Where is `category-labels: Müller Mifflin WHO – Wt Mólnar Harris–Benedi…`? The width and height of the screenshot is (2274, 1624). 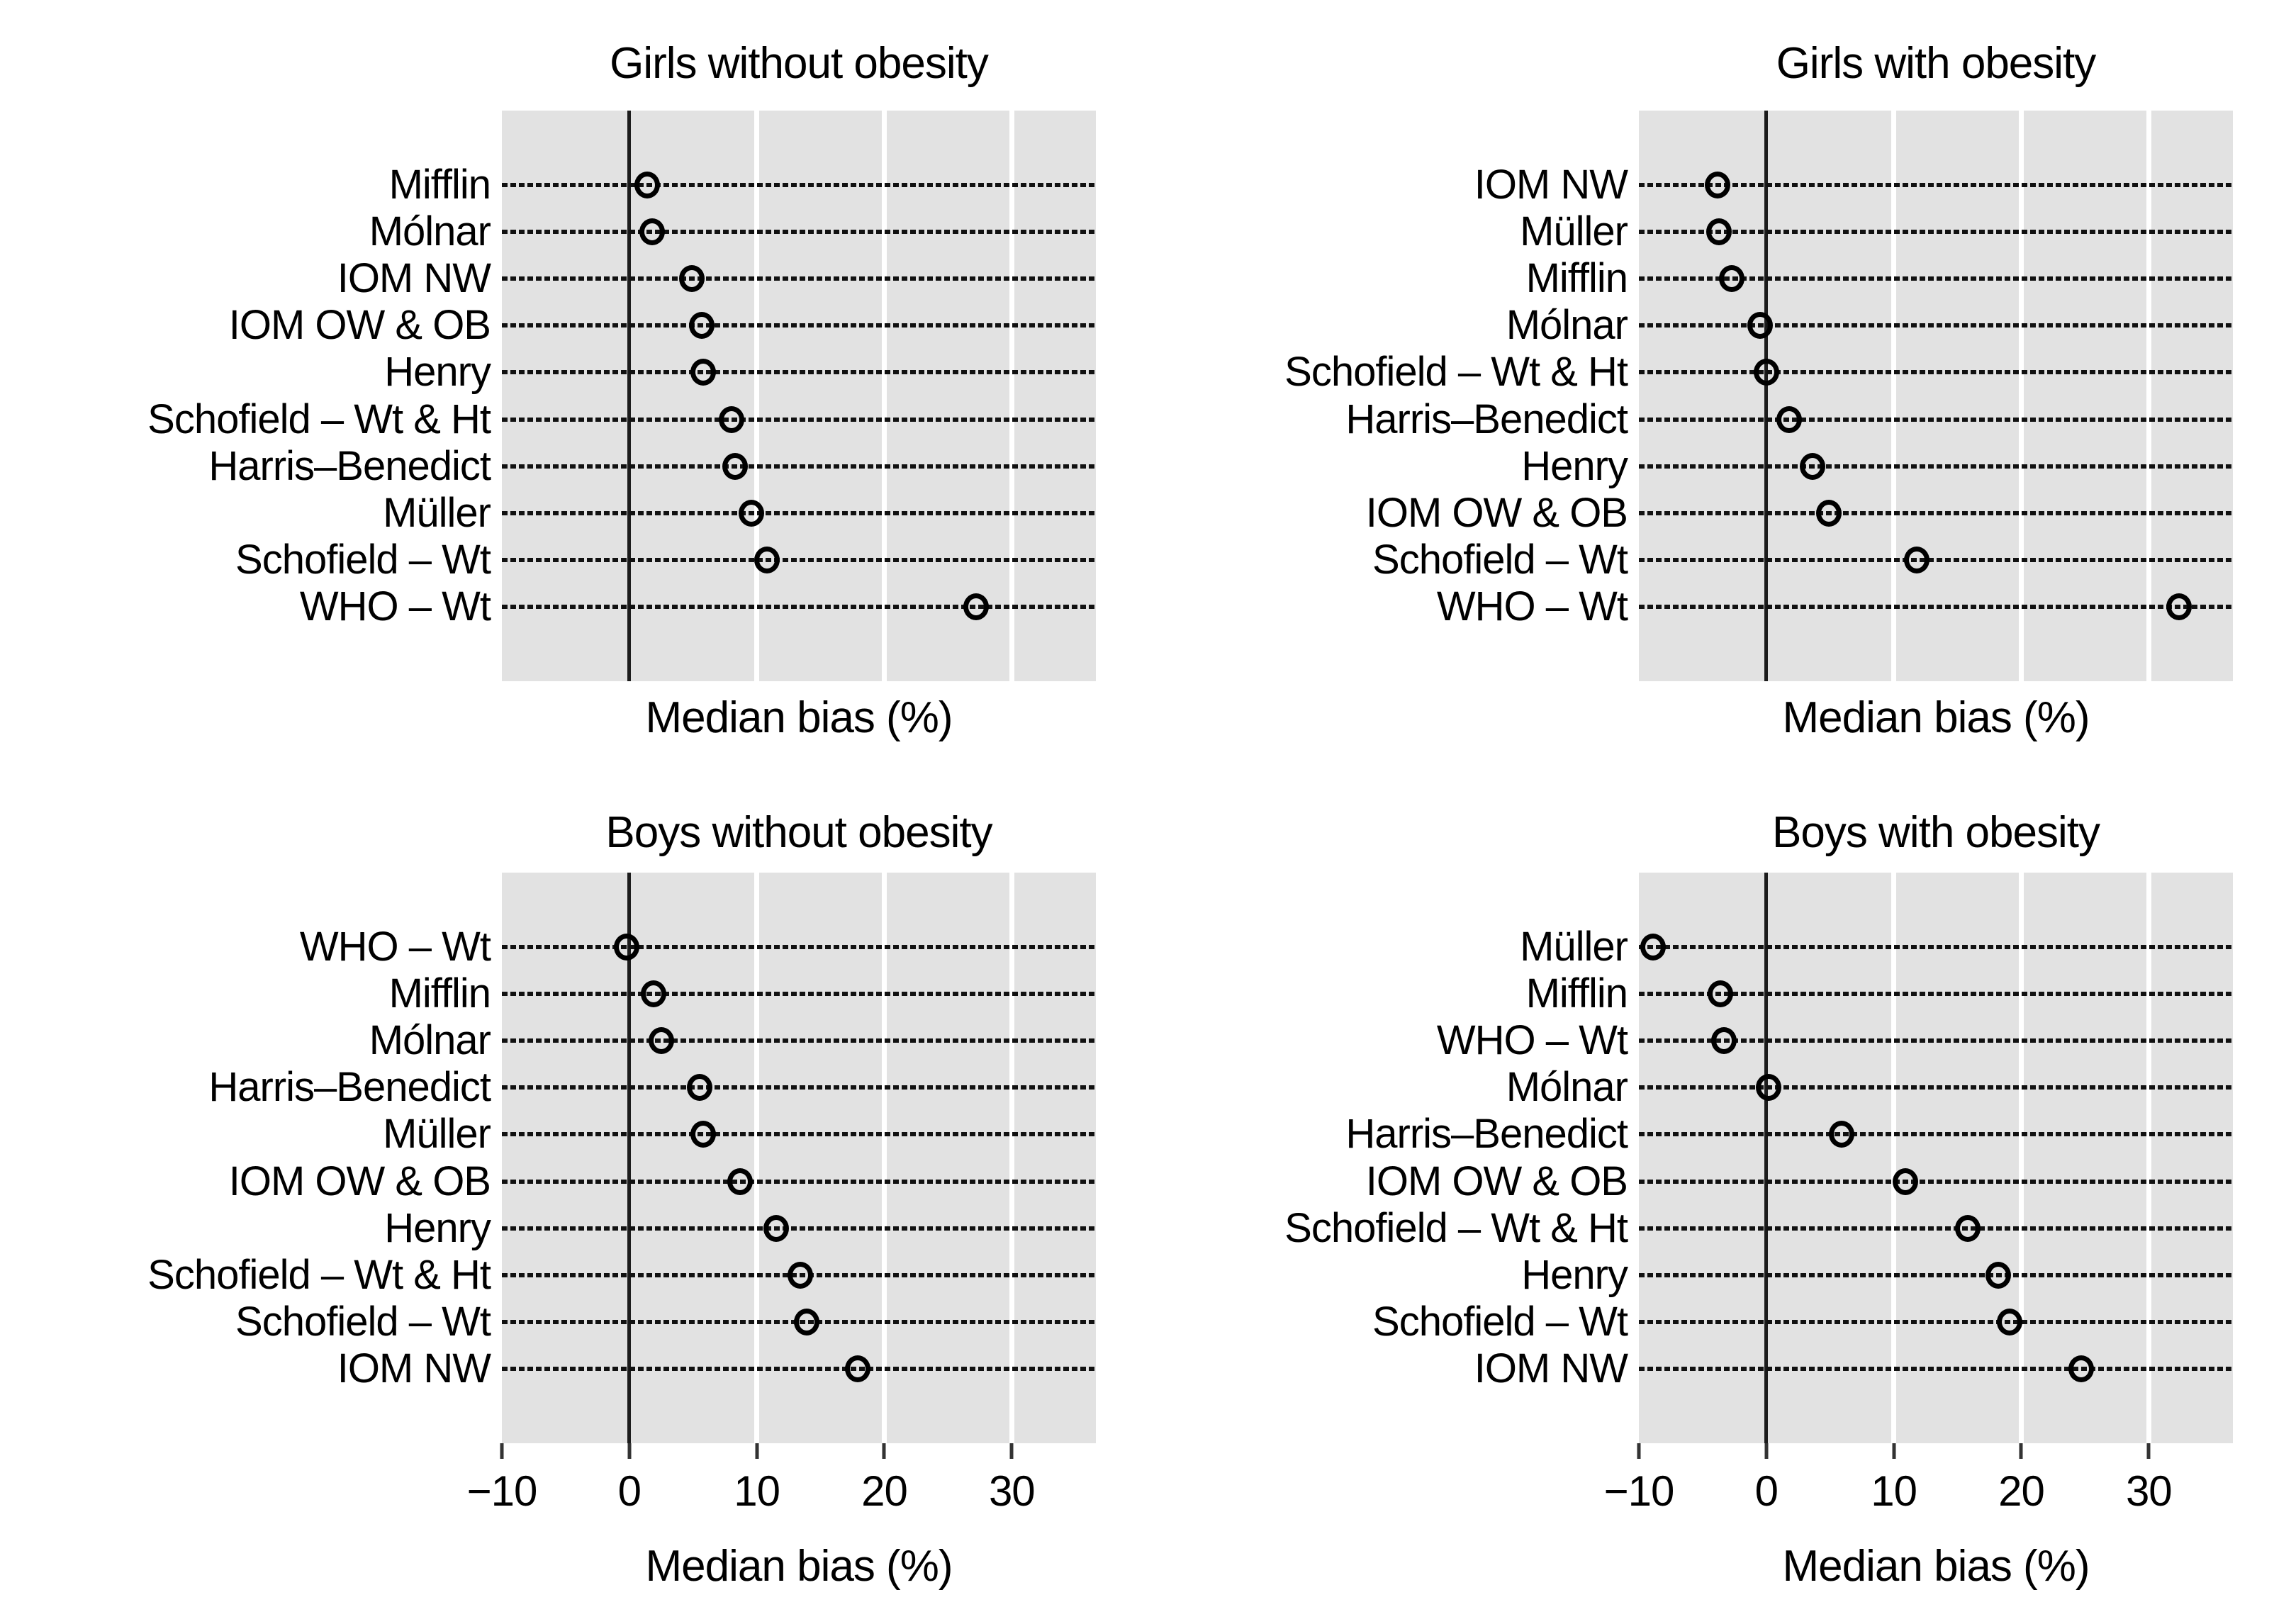 category-labels: Müller Mifflin WHO – Wt Mólnar Harris–Benedi… is located at coordinates (1382, 1158).